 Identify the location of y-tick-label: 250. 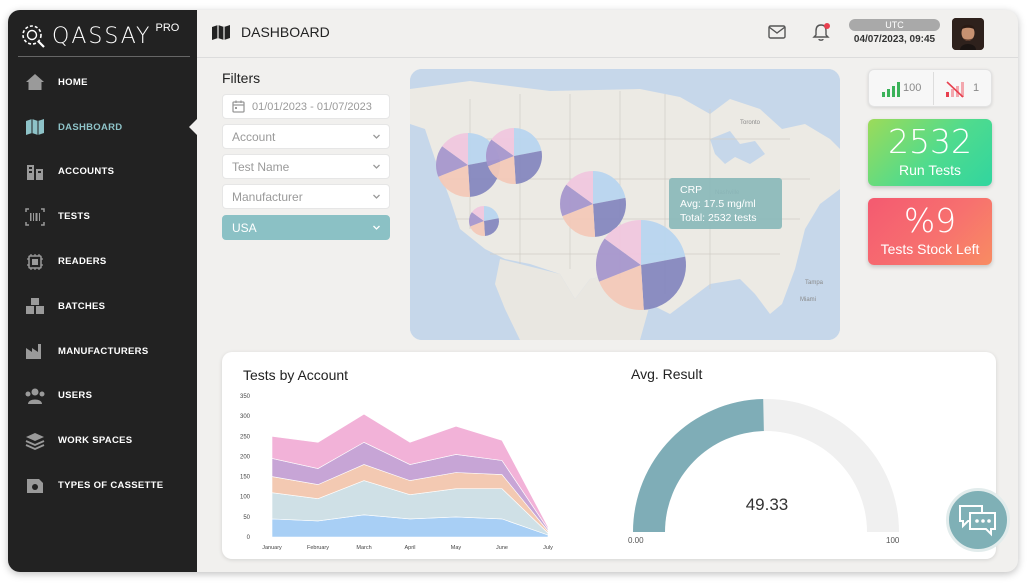
(245, 437).